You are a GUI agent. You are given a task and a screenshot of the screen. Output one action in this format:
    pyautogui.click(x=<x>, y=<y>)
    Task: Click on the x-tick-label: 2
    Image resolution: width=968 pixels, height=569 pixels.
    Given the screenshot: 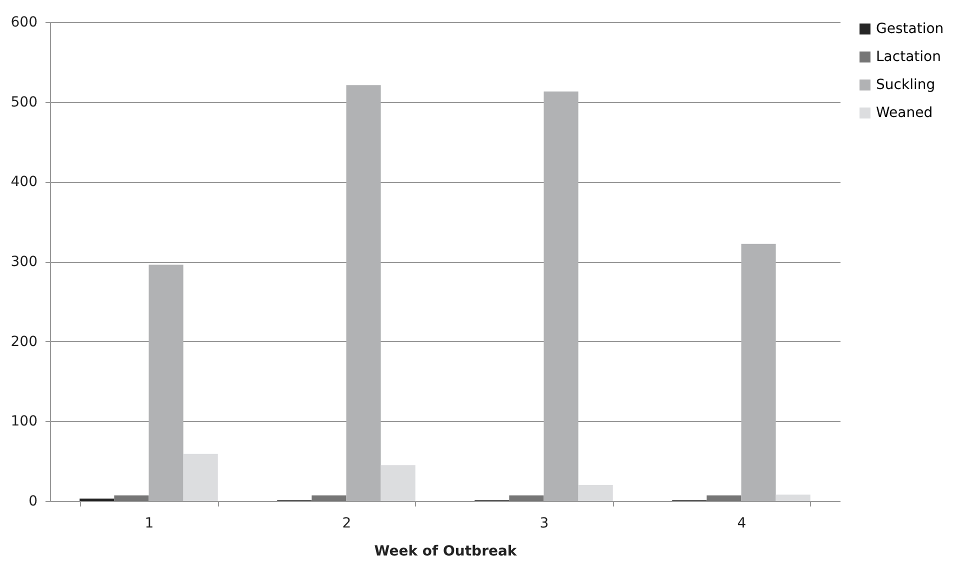 What is the action you would take?
    pyautogui.click(x=347, y=524)
    